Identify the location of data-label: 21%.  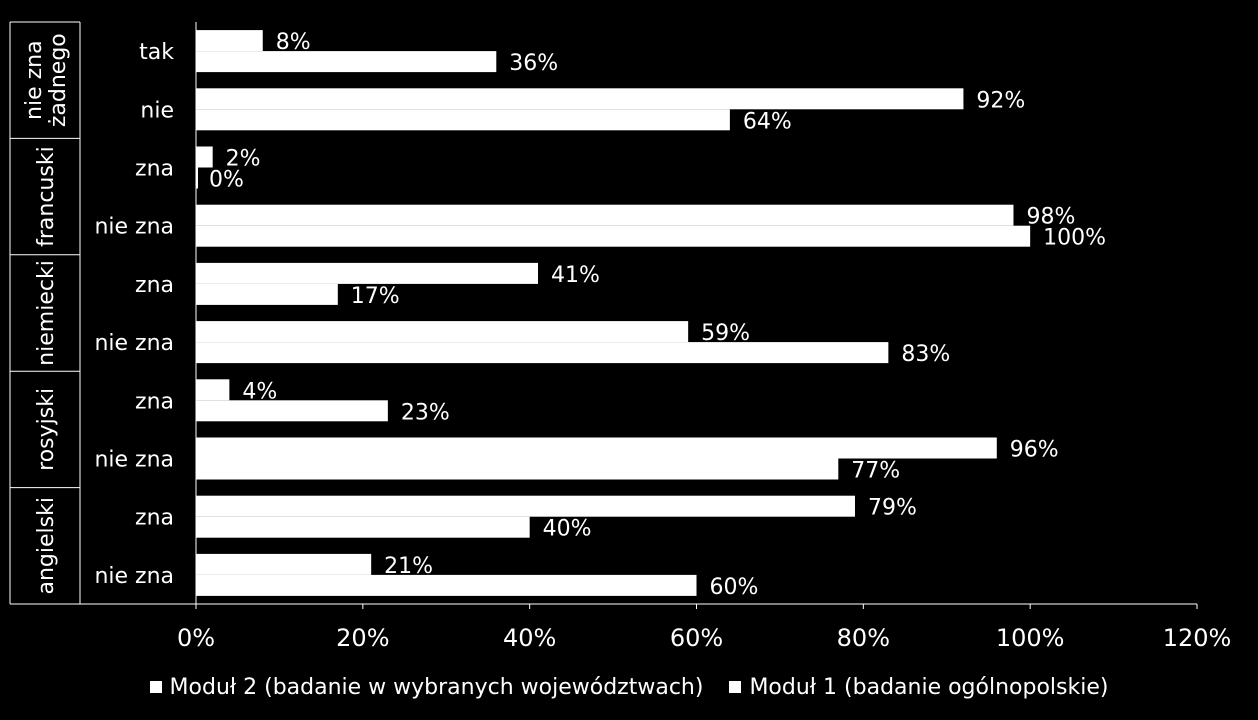
(408, 566).